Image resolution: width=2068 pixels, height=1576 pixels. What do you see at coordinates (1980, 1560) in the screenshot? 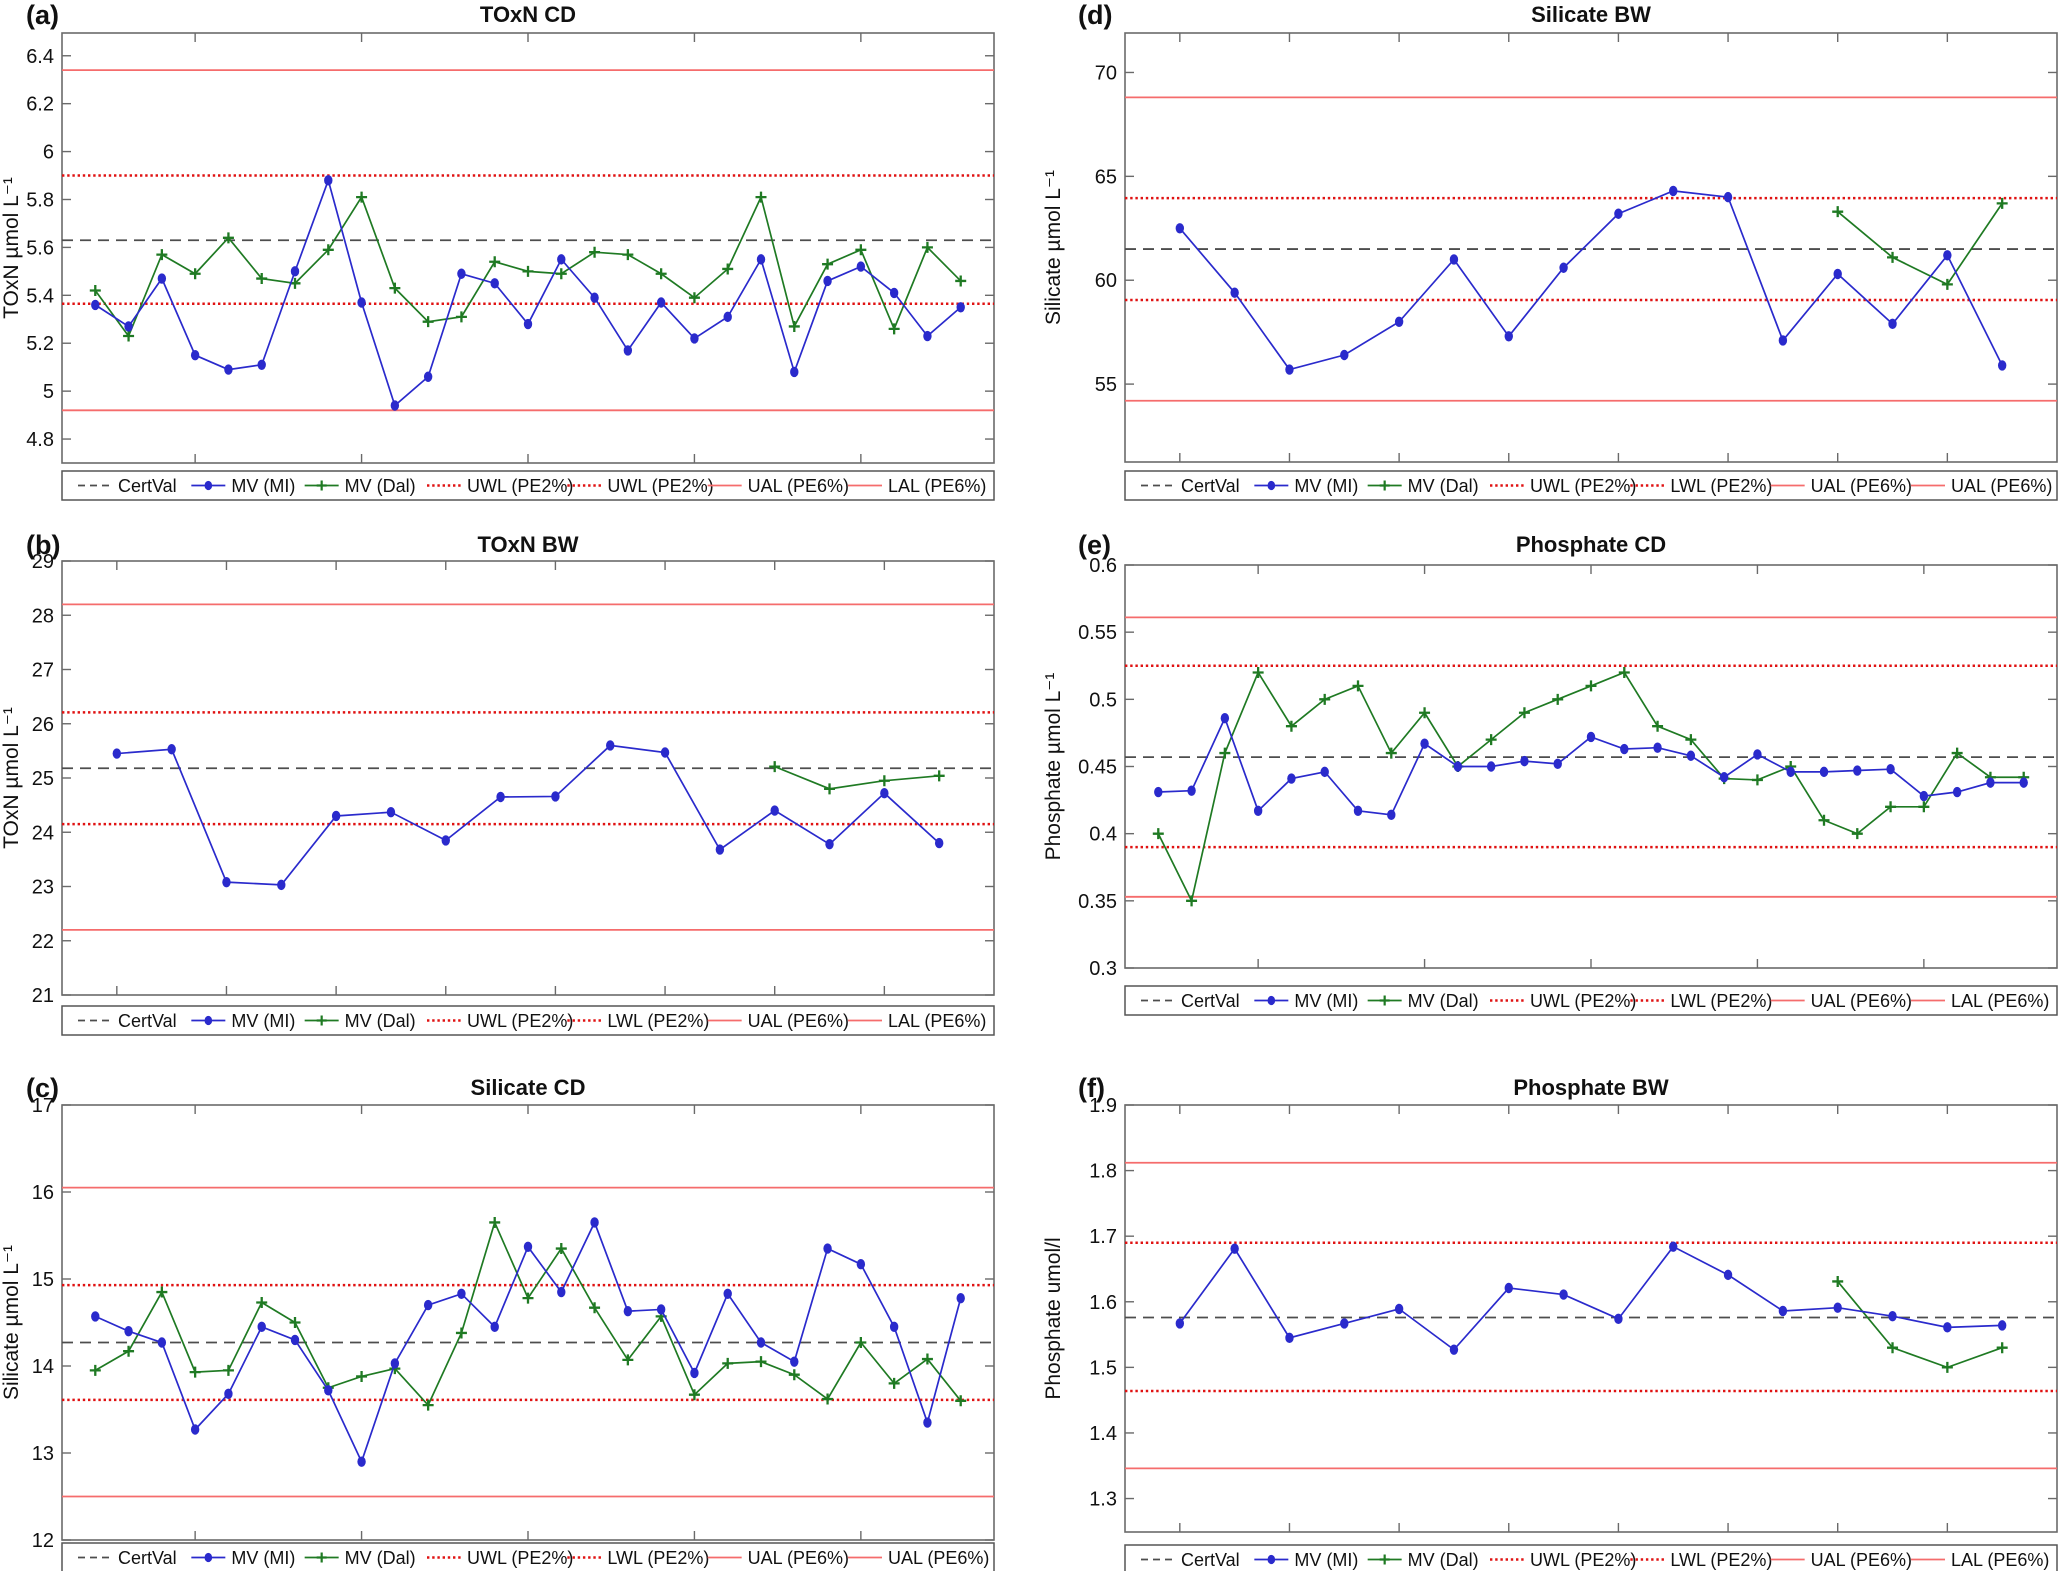
I see `legend-item: LAL (PE6%)` at bounding box center [1980, 1560].